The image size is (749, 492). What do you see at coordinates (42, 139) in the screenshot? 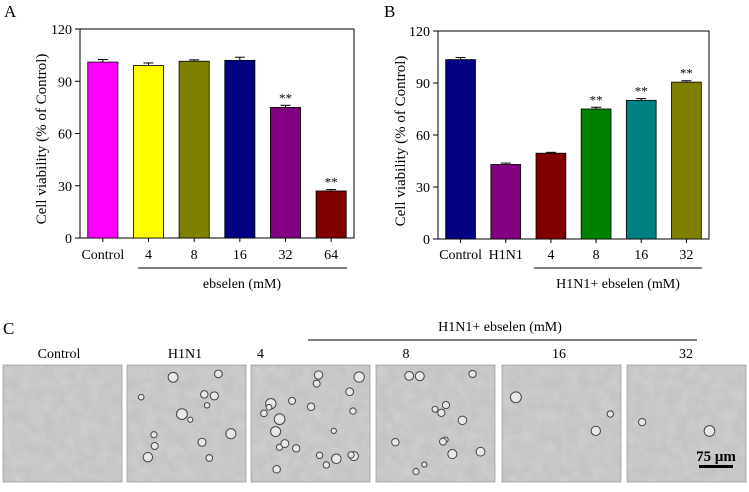
I see `y-axis-label-a: Cell viability (% of Control)` at bounding box center [42, 139].